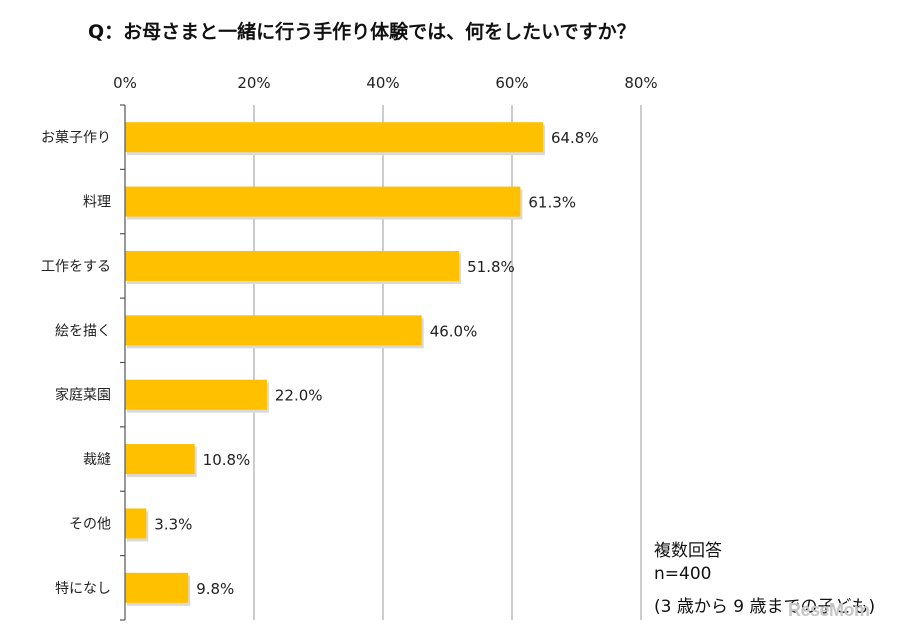  Describe the element at coordinates (765, 607) in the screenshot. I see `note-respondents: (3 歳から 9 歳までの子ども)` at that location.